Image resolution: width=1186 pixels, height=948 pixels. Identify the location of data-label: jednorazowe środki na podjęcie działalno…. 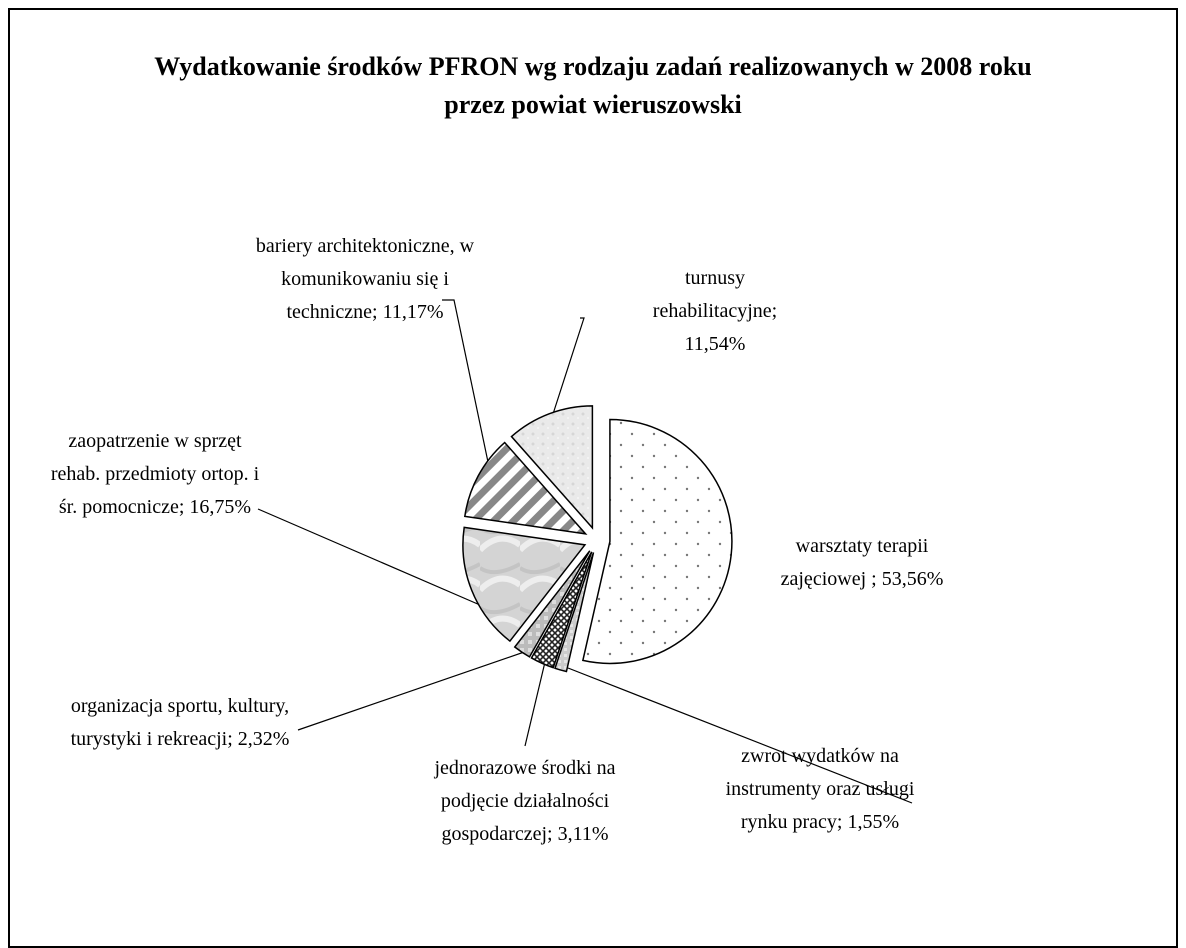
(525, 801).